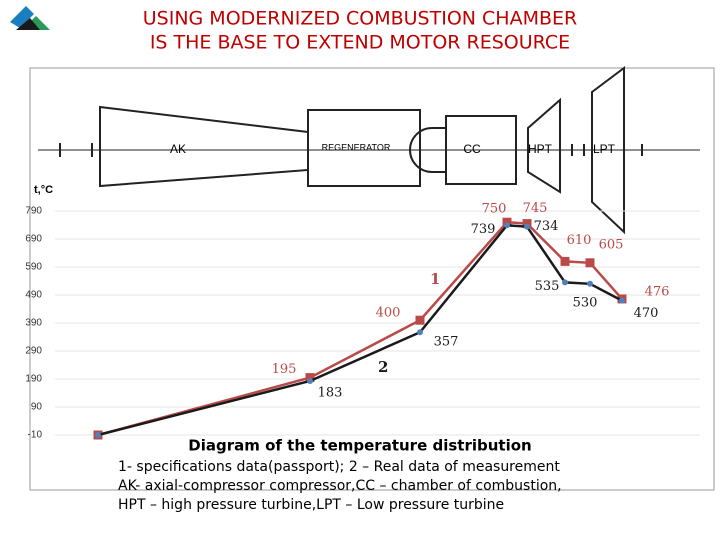 This screenshot has height=540, width=720. What do you see at coordinates (611, 244) in the screenshot?
I see `data-label: 605` at bounding box center [611, 244].